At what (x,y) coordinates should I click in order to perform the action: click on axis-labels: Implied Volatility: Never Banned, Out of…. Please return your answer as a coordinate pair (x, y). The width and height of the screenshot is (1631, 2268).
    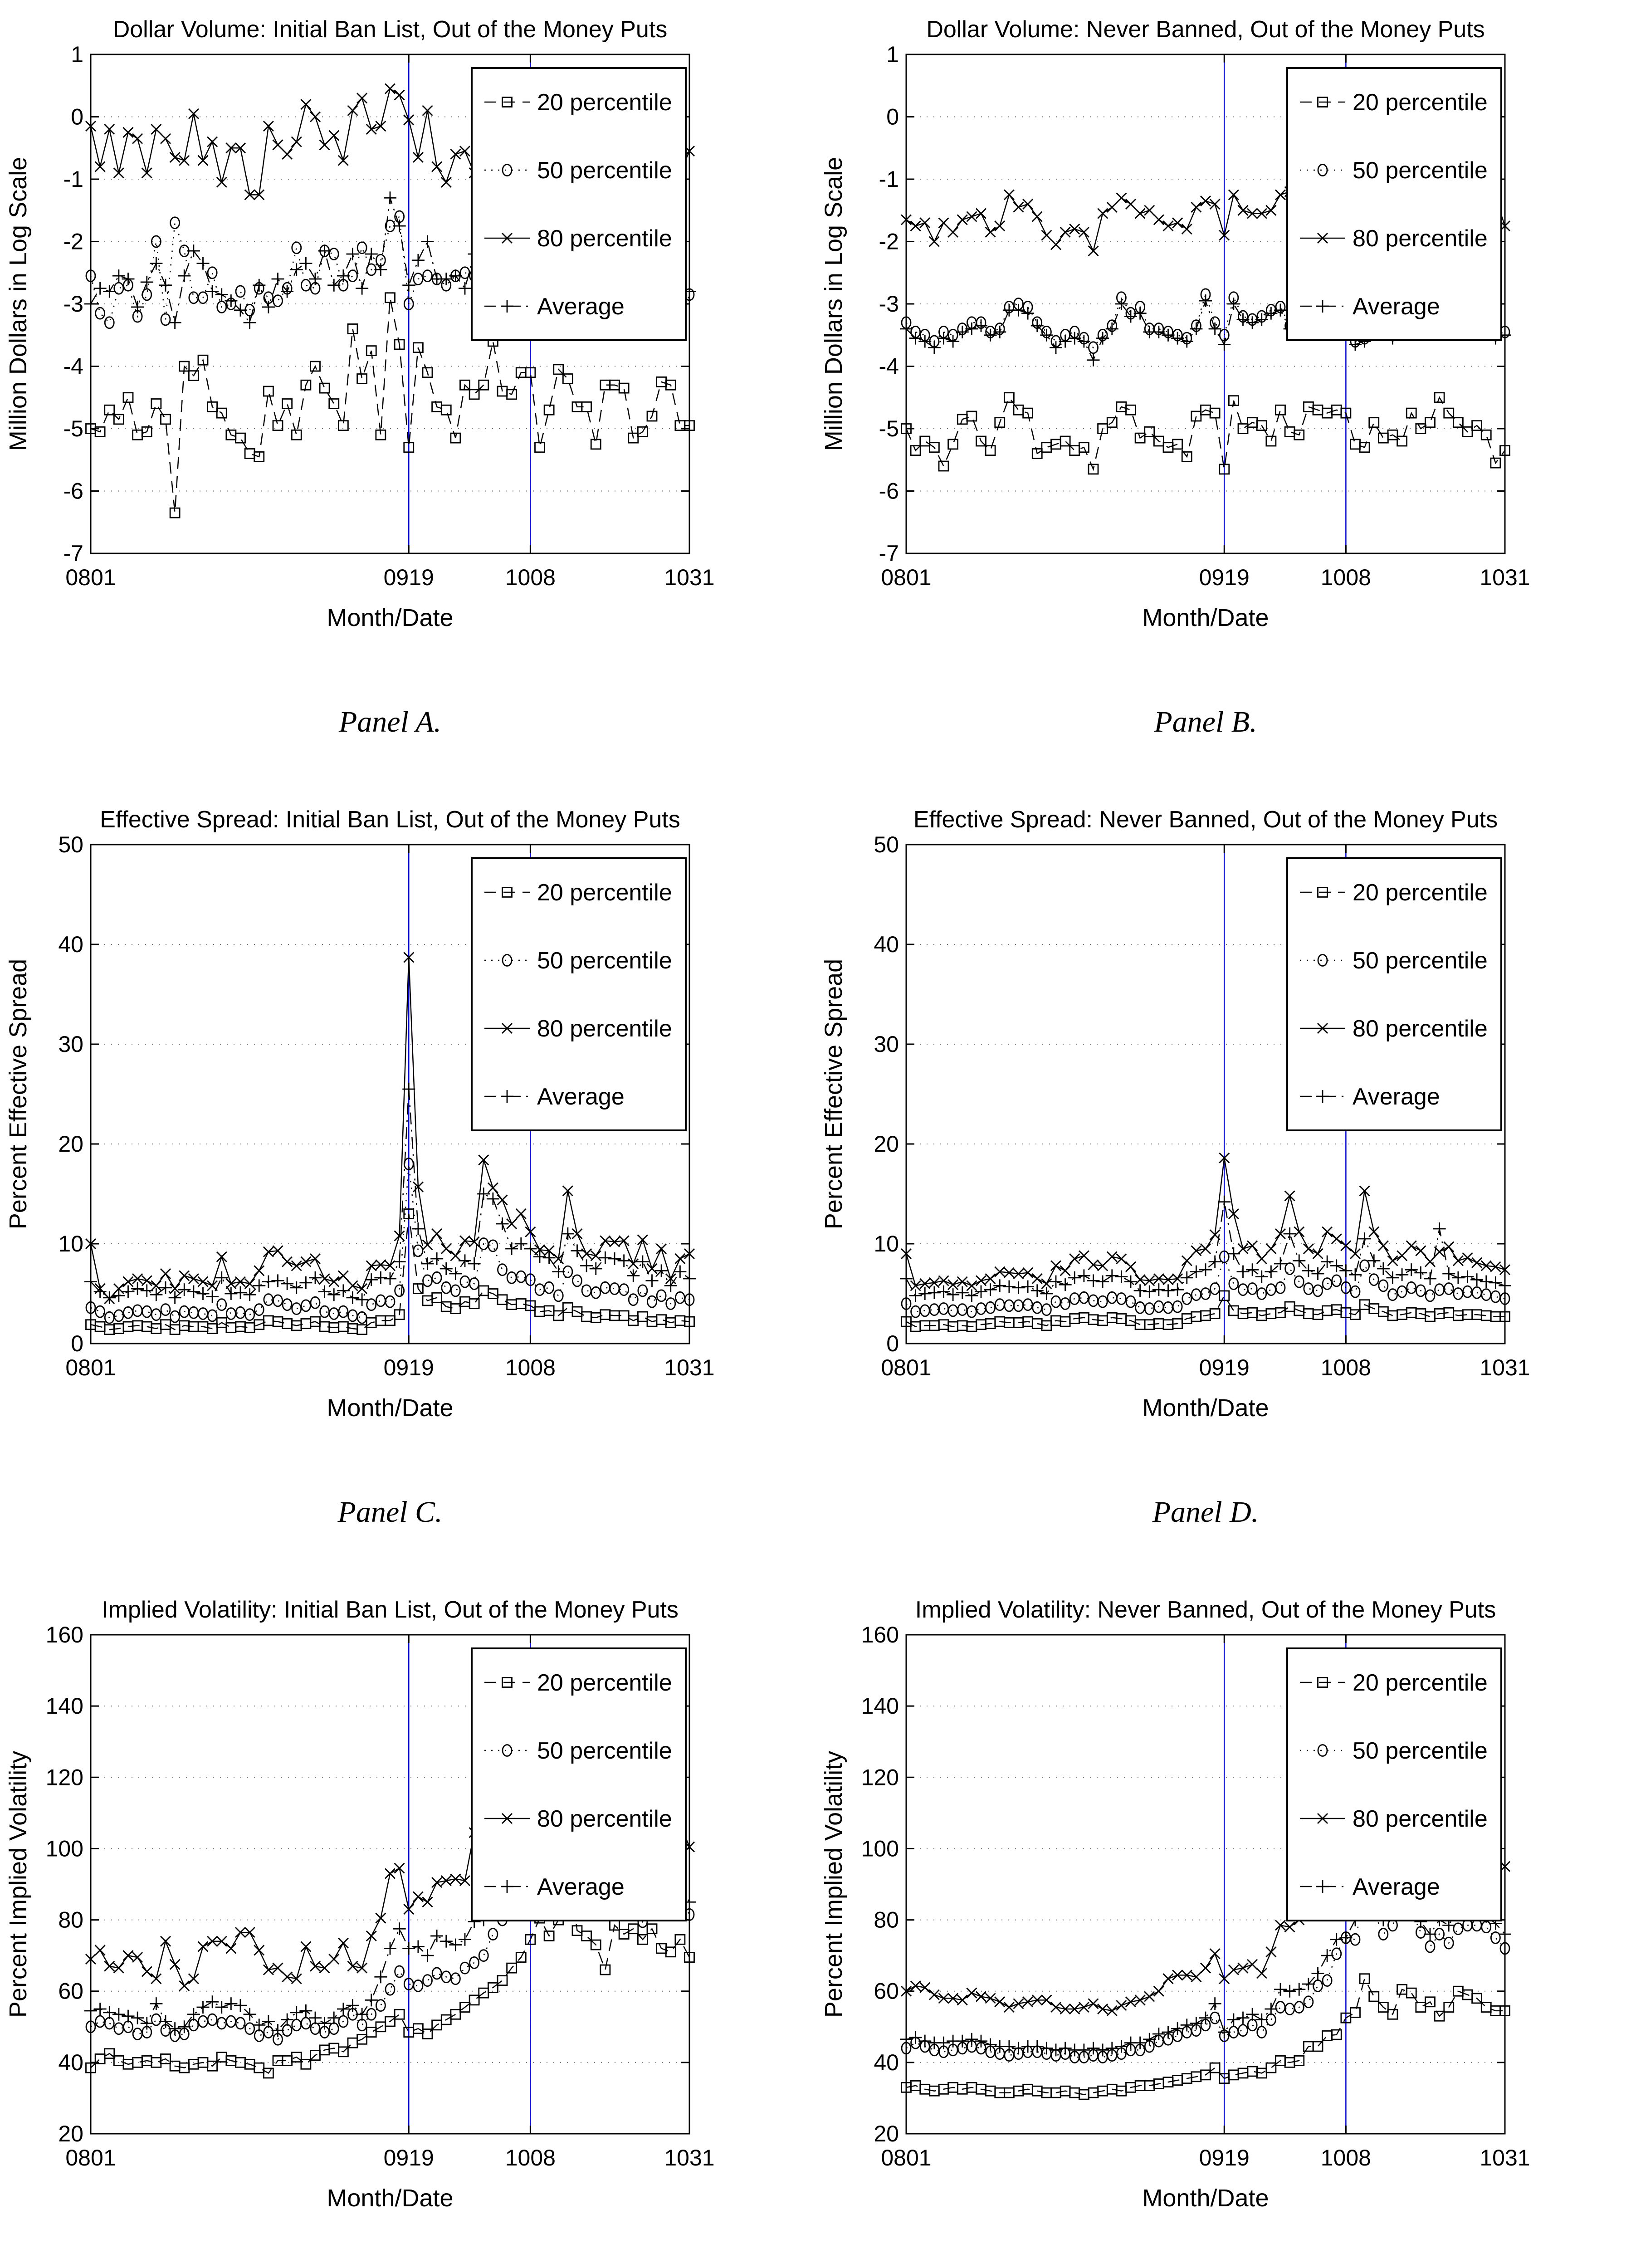
    Looking at the image, I should click on (1175, 1905).